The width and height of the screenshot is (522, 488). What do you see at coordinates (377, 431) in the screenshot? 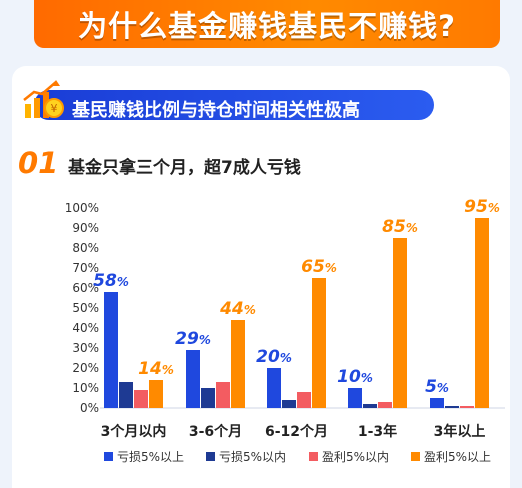
I see `x-tick-label: 1-3年` at bounding box center [377, 431].